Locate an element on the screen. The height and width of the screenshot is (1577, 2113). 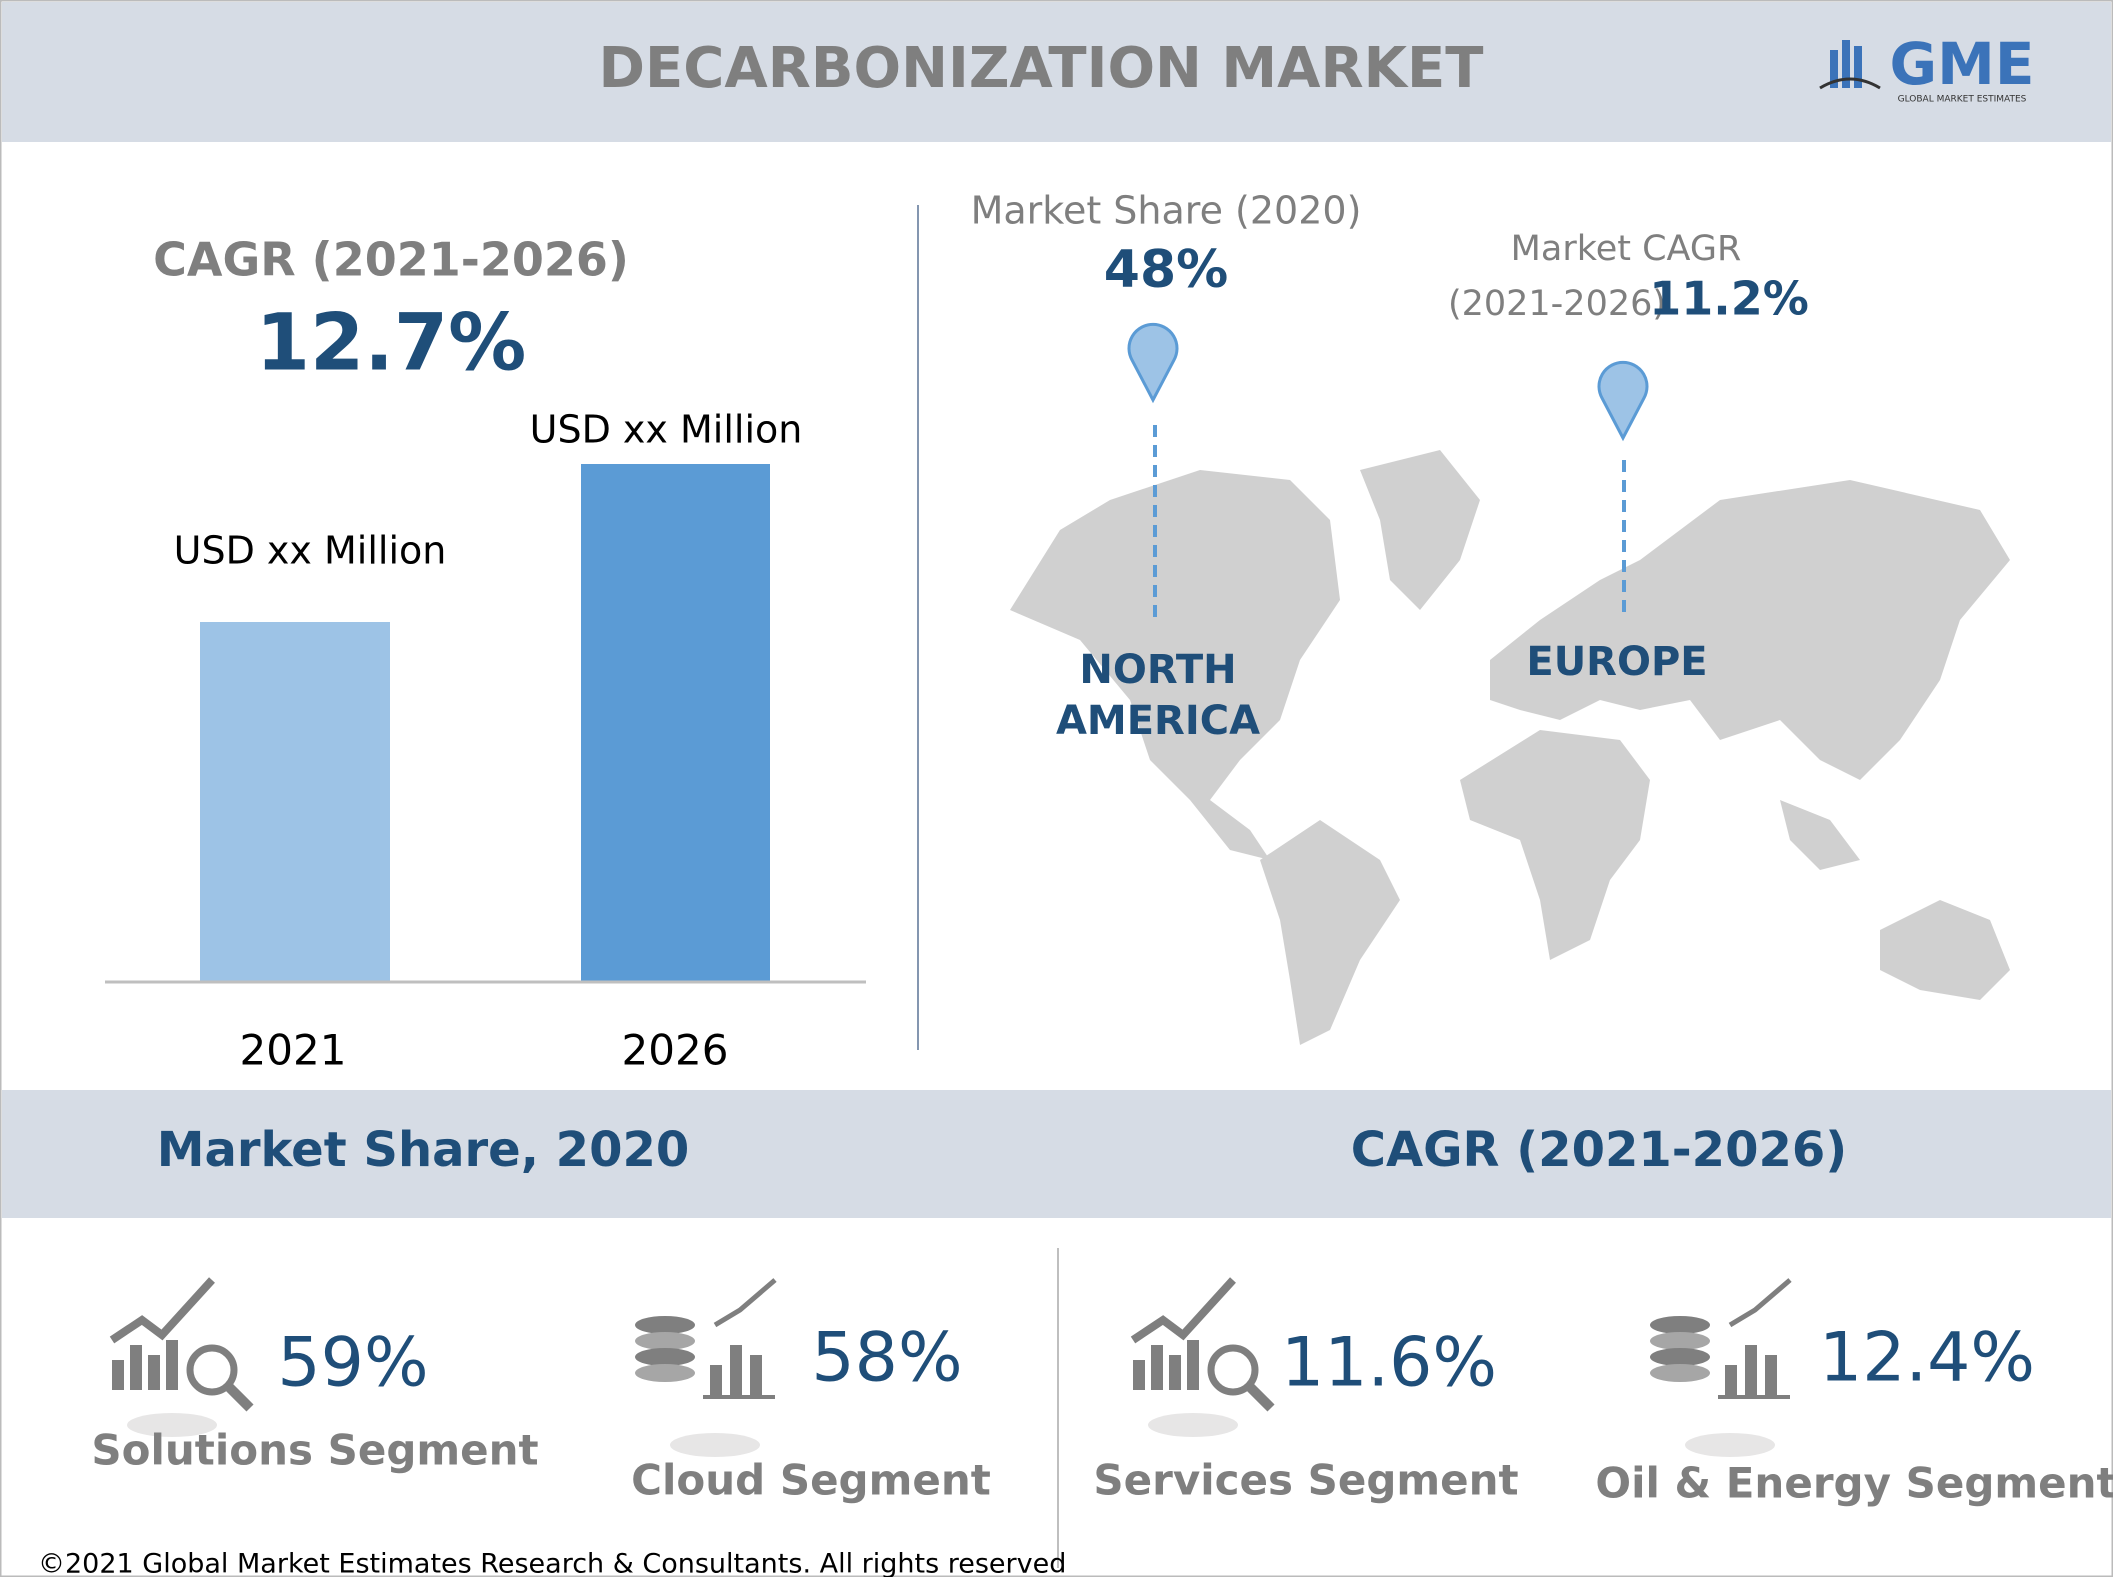
year-label: 2021 is located at coordinates (293, 1050).